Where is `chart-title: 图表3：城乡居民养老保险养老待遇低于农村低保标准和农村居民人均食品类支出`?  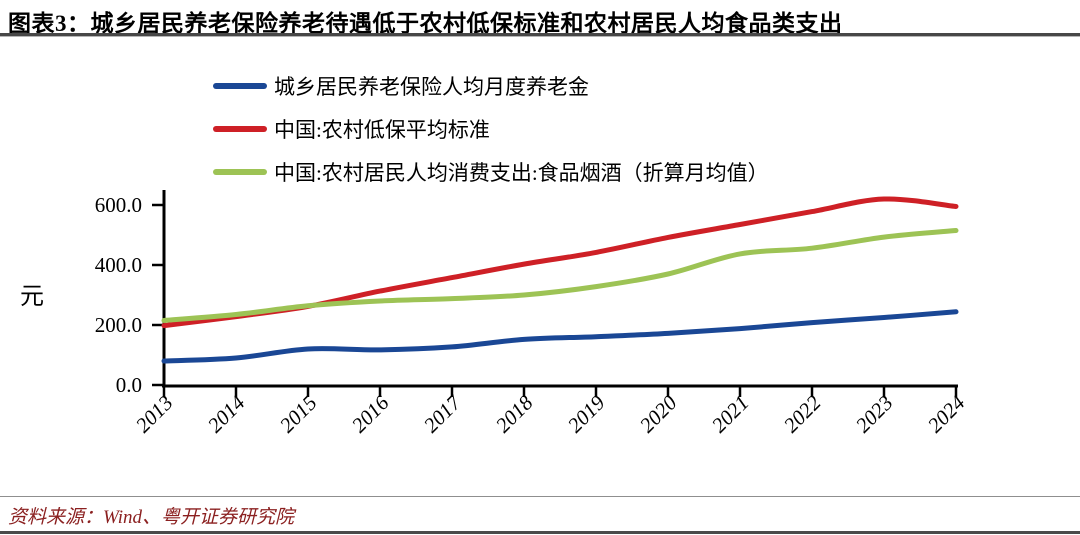 chart-title: 图表3：城乡居民养老保险养老待遇低于农村低保标准和农村居民人均食品类支出 is located at coordinates (425, 23).